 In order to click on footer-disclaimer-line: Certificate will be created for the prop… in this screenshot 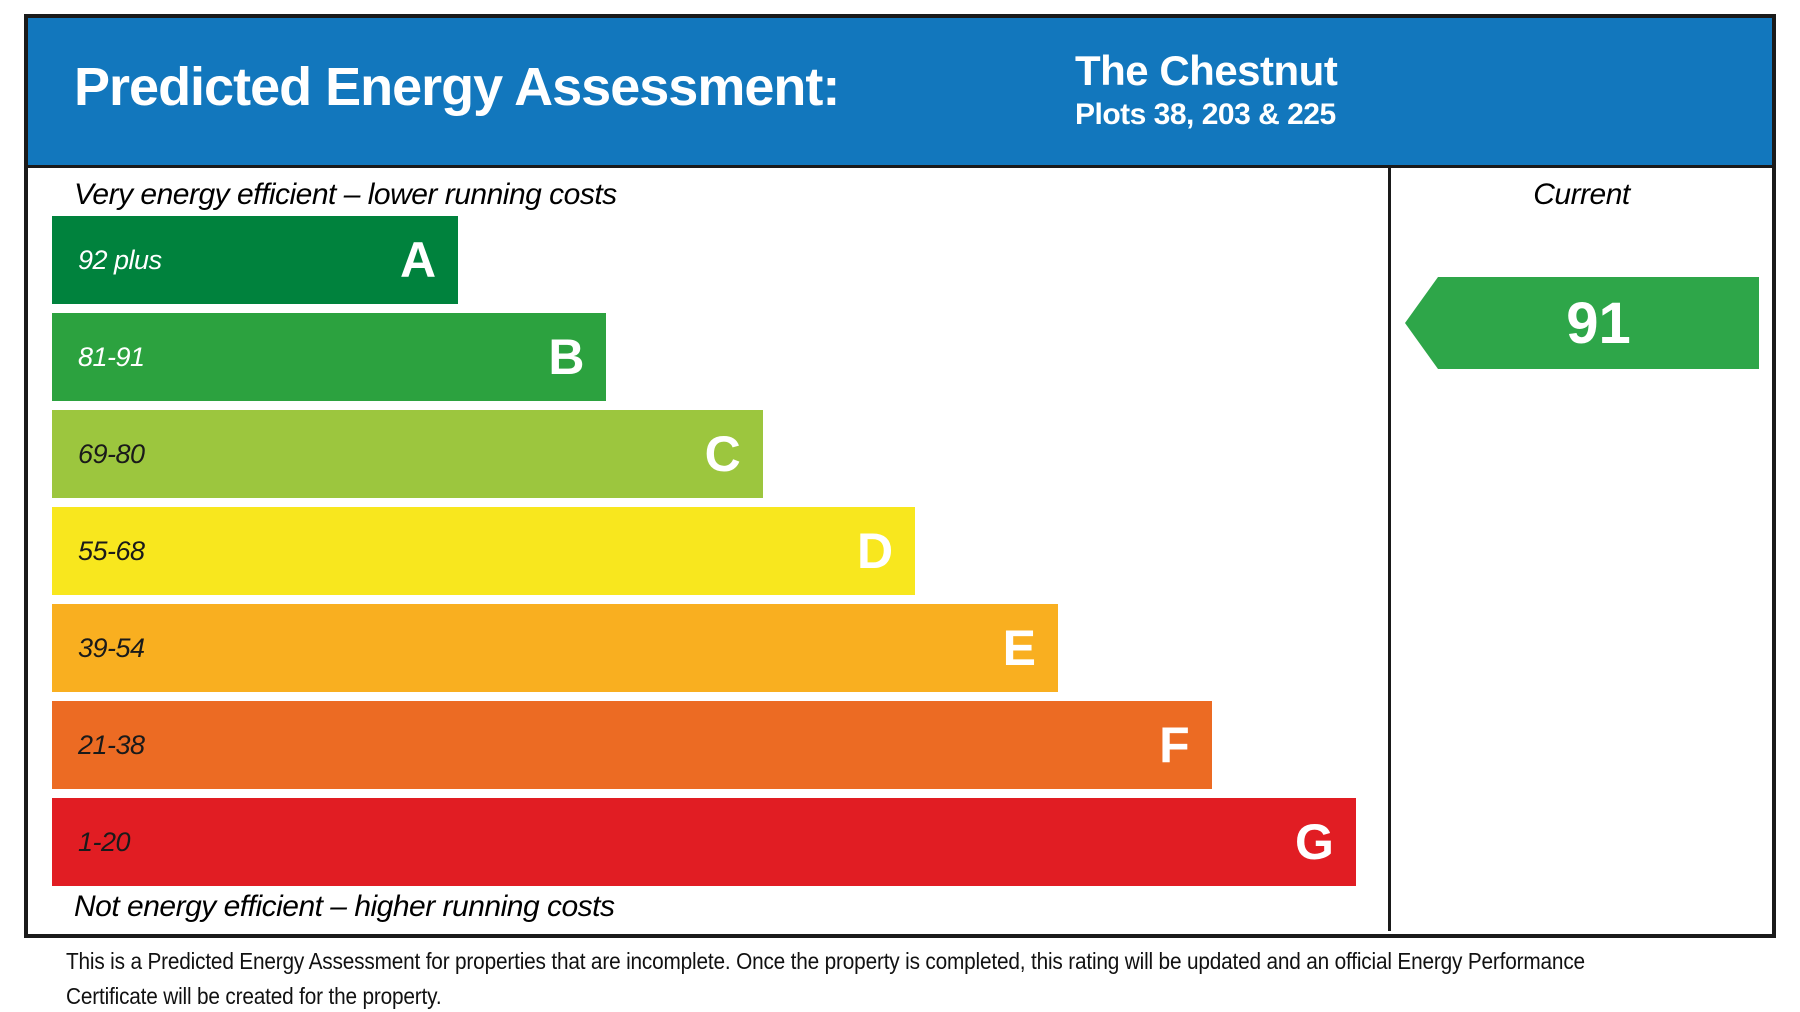, I will do `click(254, 996)`.